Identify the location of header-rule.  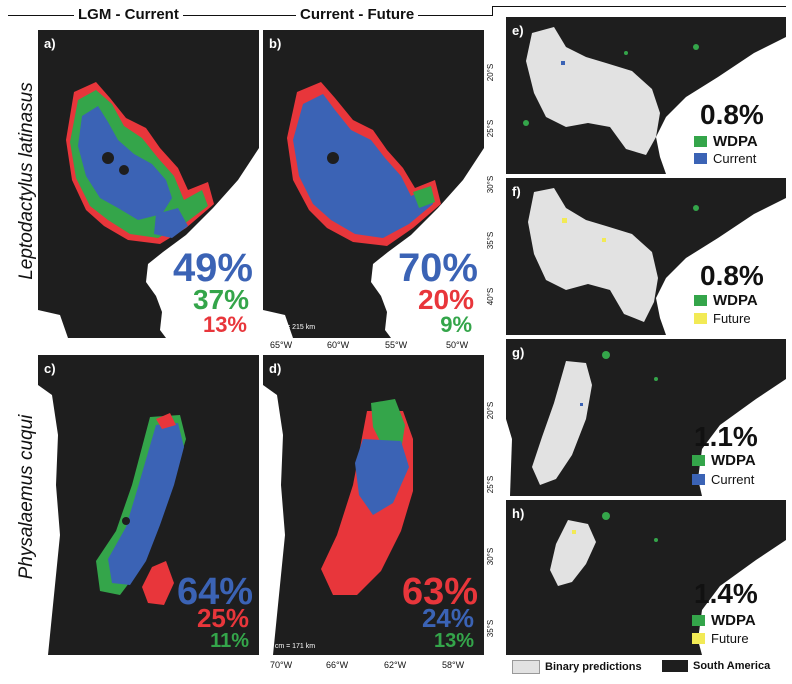
(250, 15).